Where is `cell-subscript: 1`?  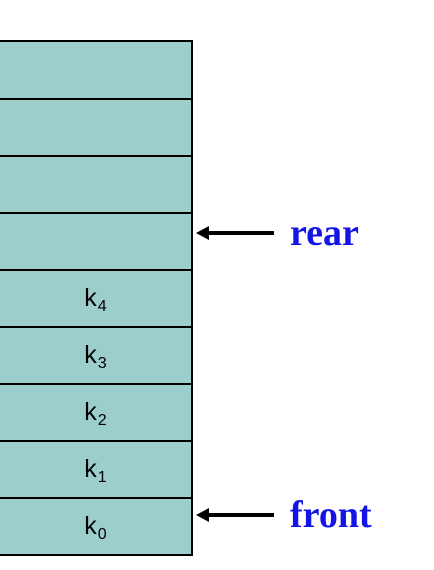
cell-subscript: 1 is located at coordinates (102, 477).